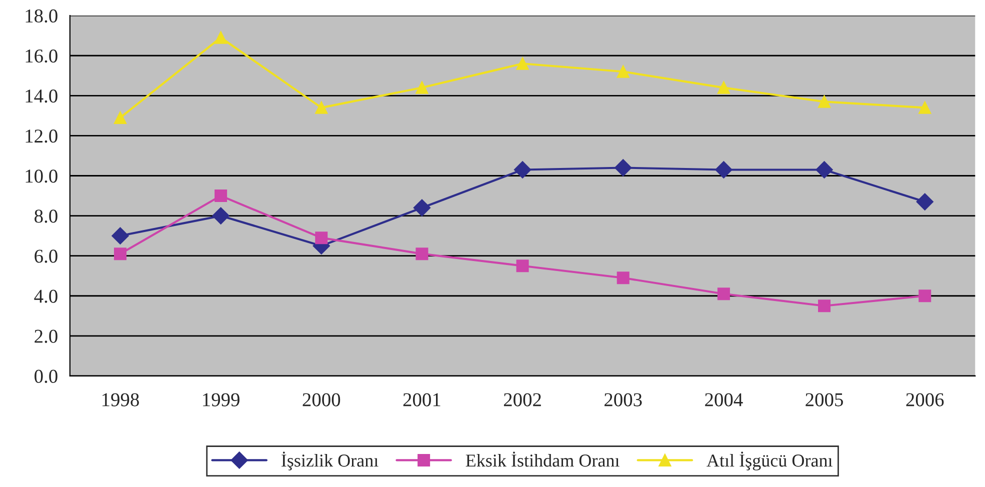 This screenshot has height=487, width=985. I want to click on y-tick-label: 0.0, so click(46, 376).